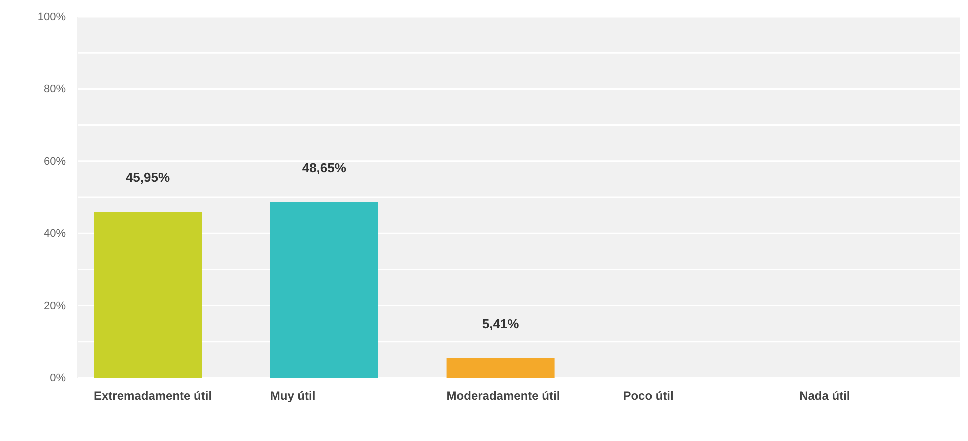  I want to click on y-tick-label: 100%, so click(52, 18).